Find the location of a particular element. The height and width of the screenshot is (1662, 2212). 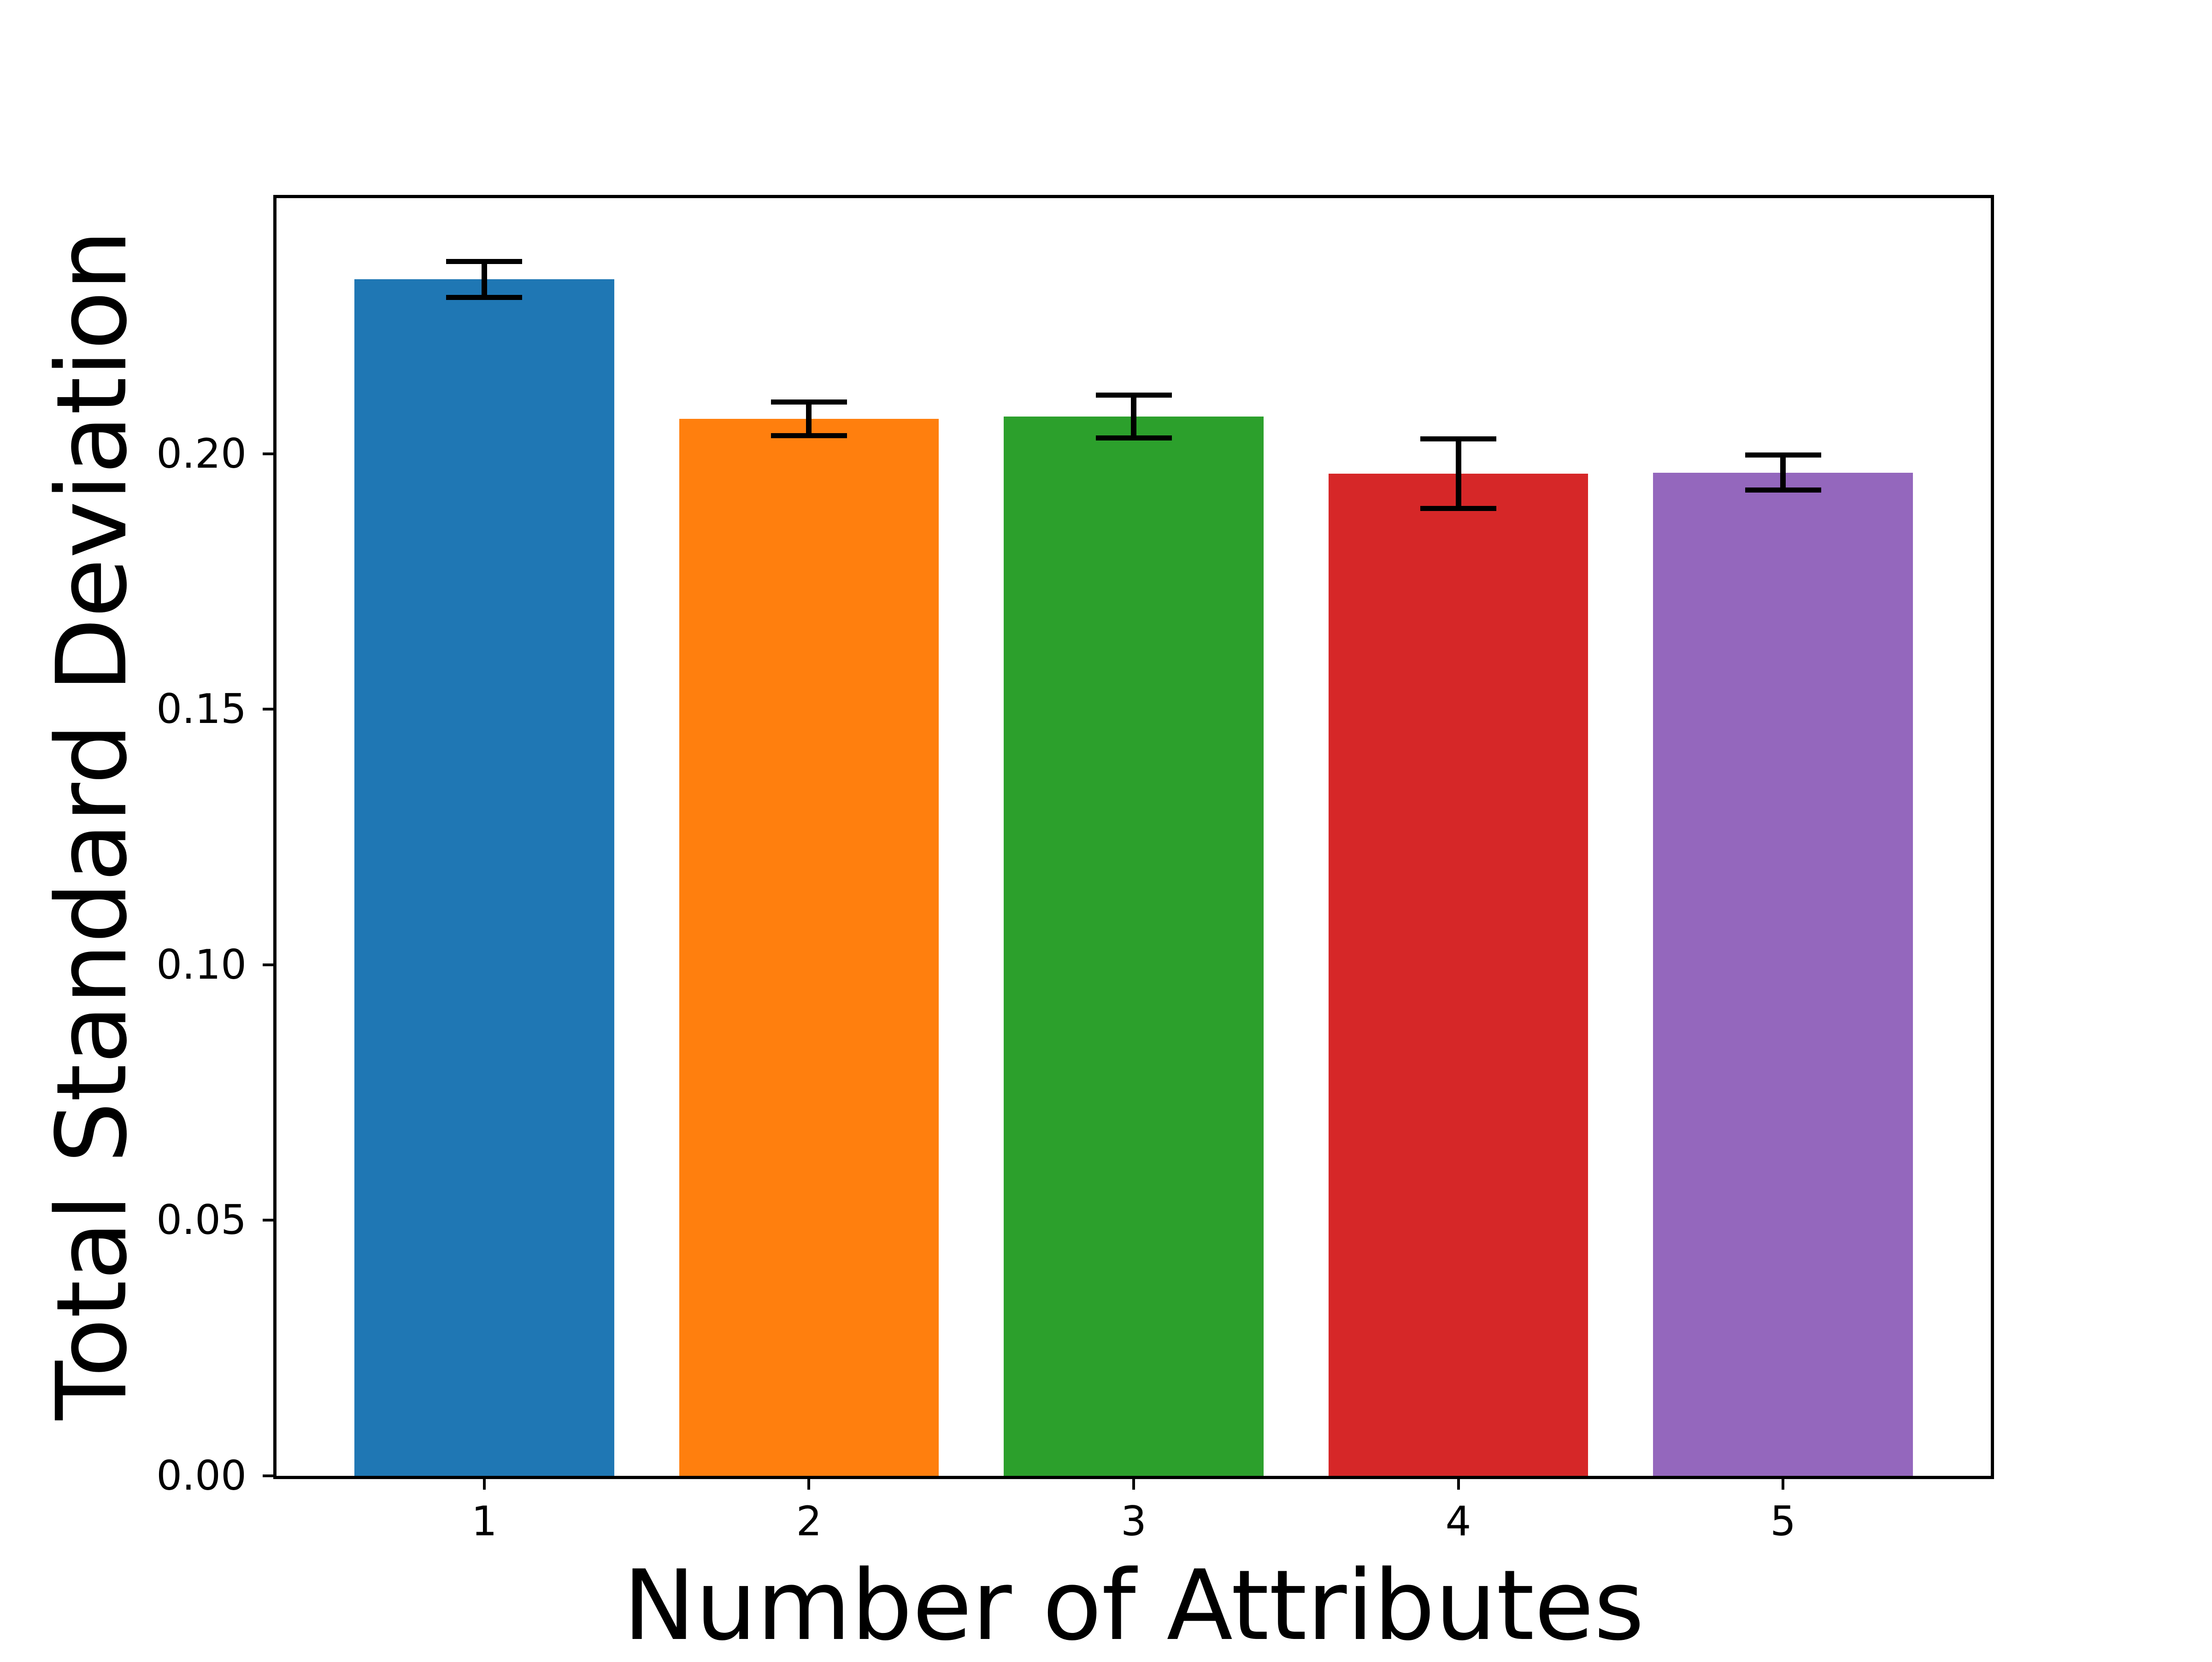

y-tick-label: 0.20 is located at coordinates (201, 453).